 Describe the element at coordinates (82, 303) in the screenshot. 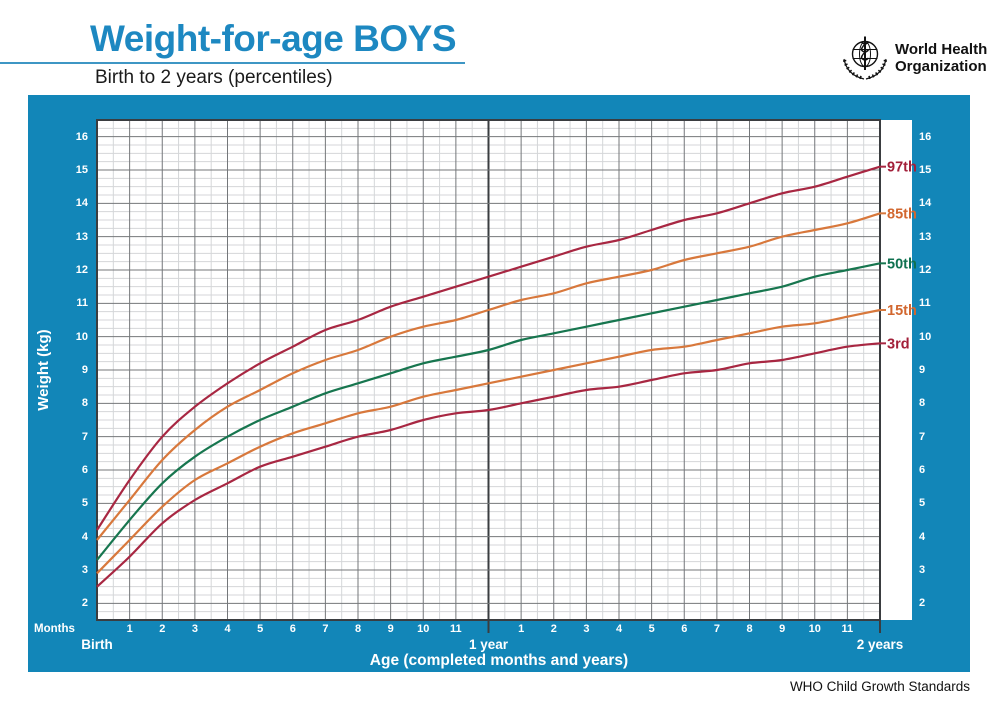

I see `y-axis-tick-left: 11` at that location.